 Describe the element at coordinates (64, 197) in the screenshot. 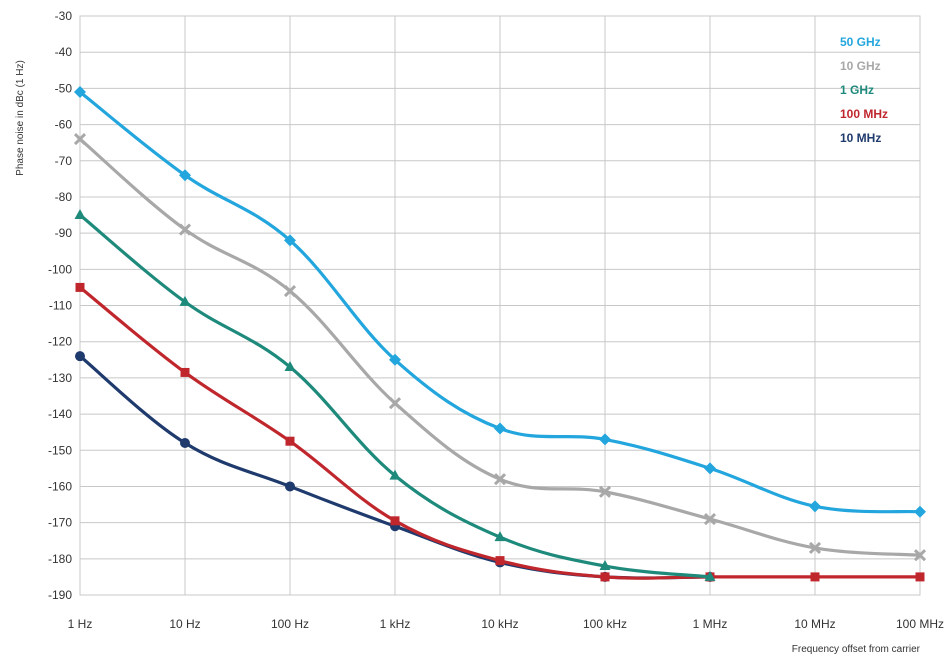

I see `y-tick-label: -80` at that location.